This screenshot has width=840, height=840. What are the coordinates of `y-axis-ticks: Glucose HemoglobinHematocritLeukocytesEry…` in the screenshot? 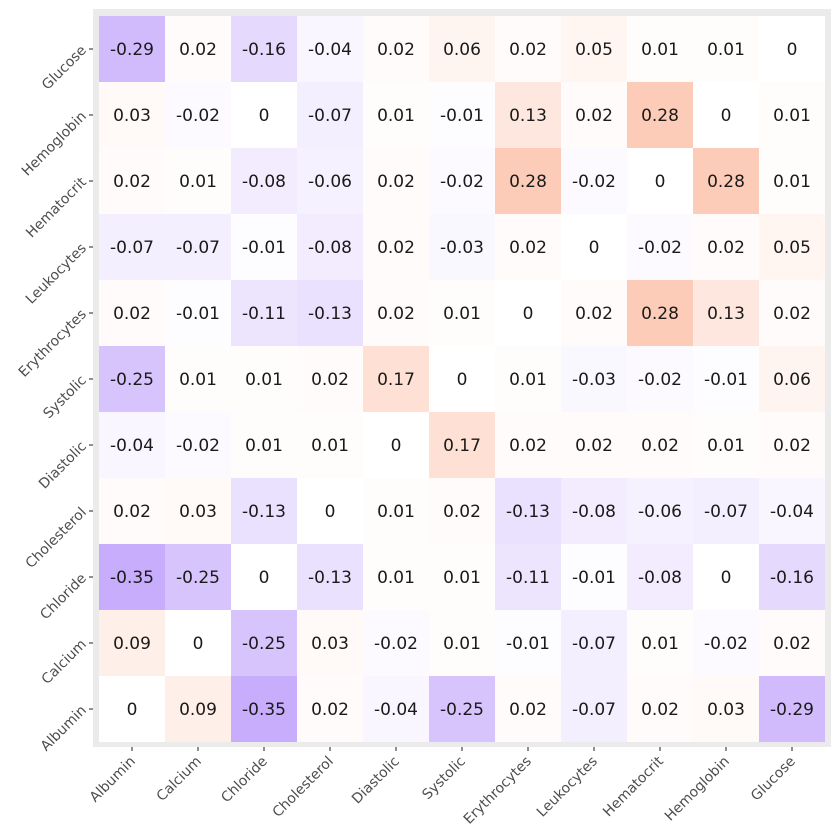 It's located at (54, 399).